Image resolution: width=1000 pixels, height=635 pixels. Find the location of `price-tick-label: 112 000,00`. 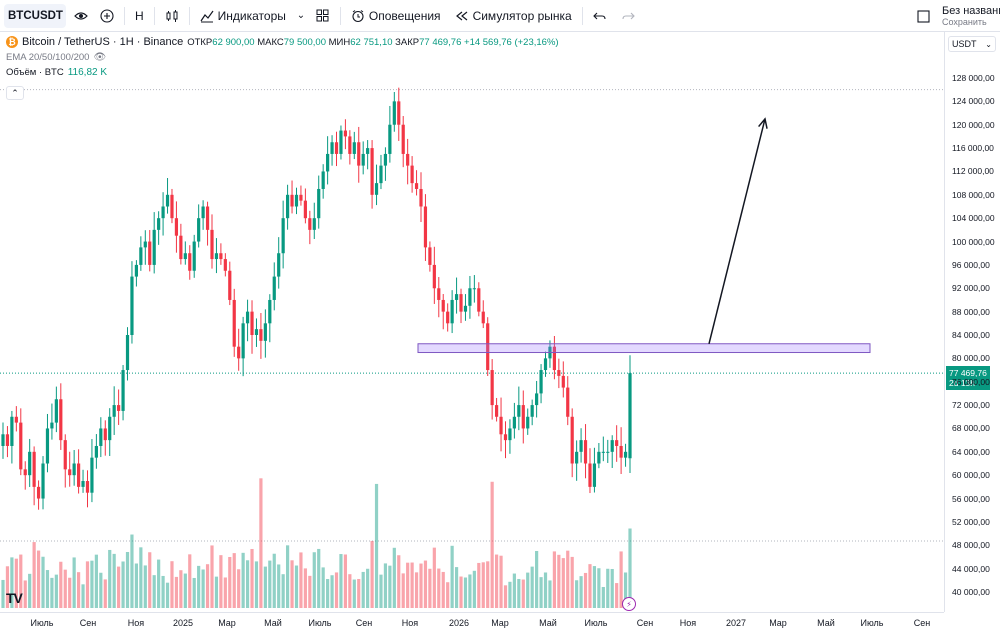

price-tick-label: 112 000,00 is located at coordinates (973, 171).